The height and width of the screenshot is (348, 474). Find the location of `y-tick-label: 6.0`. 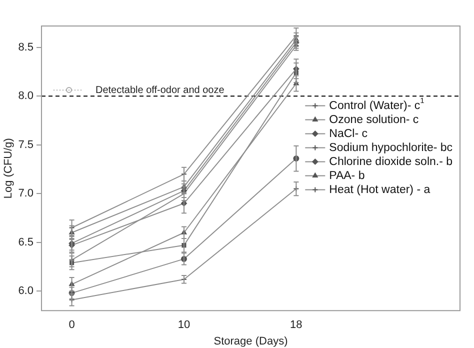

y-tick-label: 6.0 is located at coordinates (26, 291).